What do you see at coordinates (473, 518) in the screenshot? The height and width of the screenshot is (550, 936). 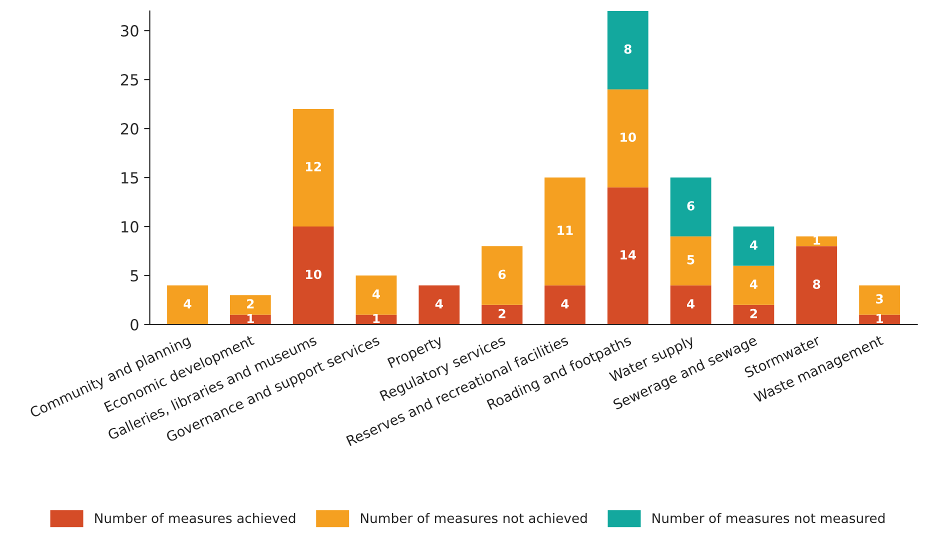 I see `legend-label: Number of measures not achieved` at bounding box center [473, 518].